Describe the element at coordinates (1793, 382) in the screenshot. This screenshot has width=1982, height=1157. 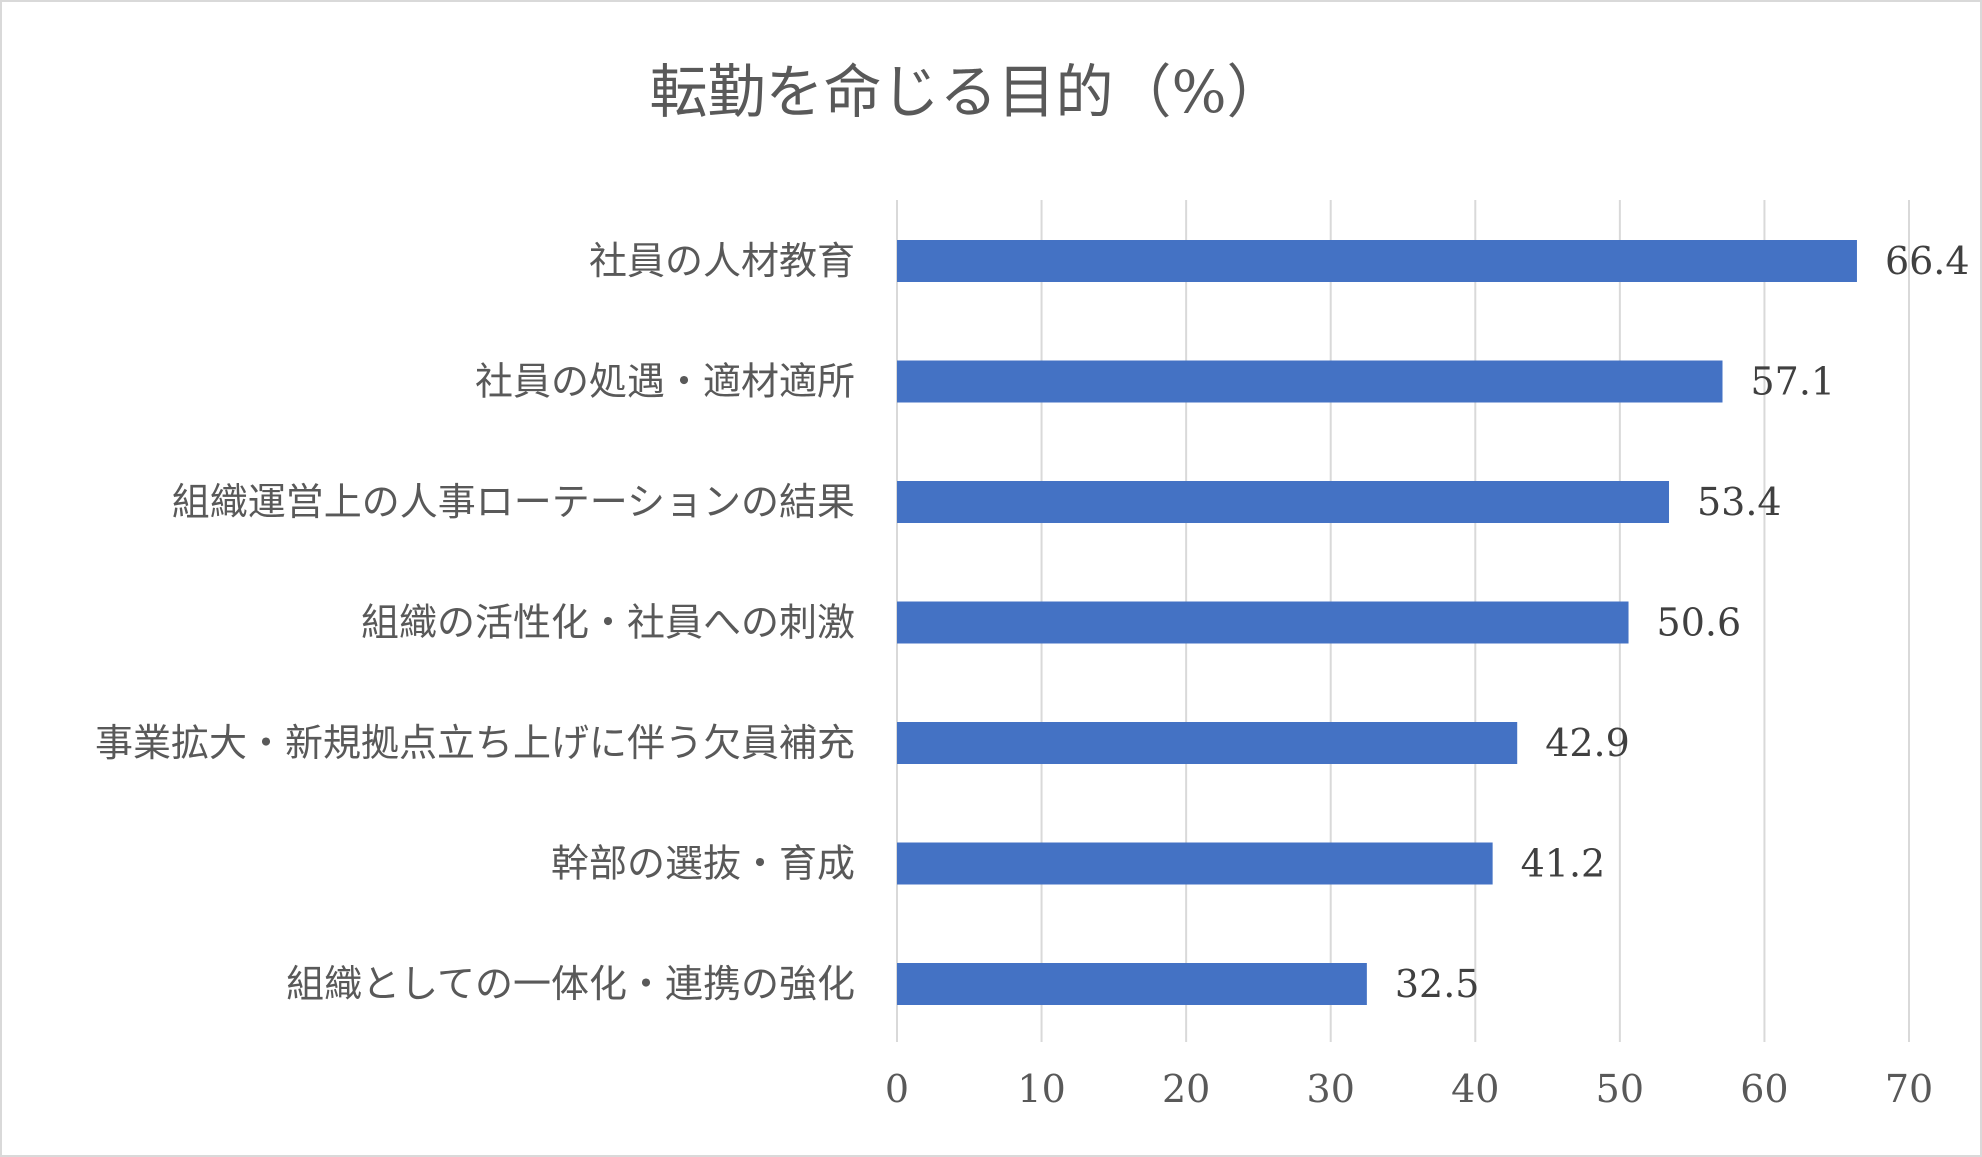
I see `data-label: 57.1` at that location.